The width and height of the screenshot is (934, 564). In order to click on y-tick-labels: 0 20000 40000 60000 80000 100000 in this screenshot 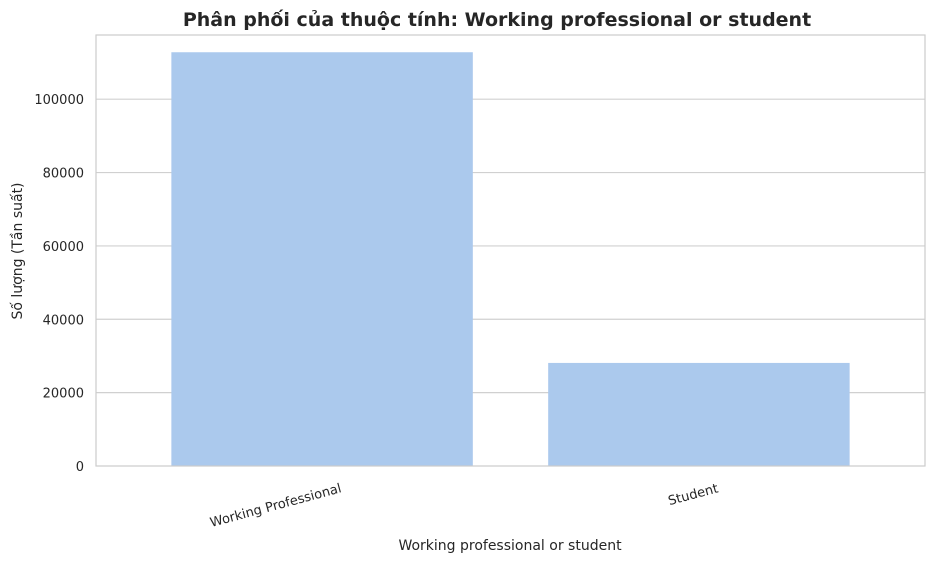, I will do `click(59, 284)`.